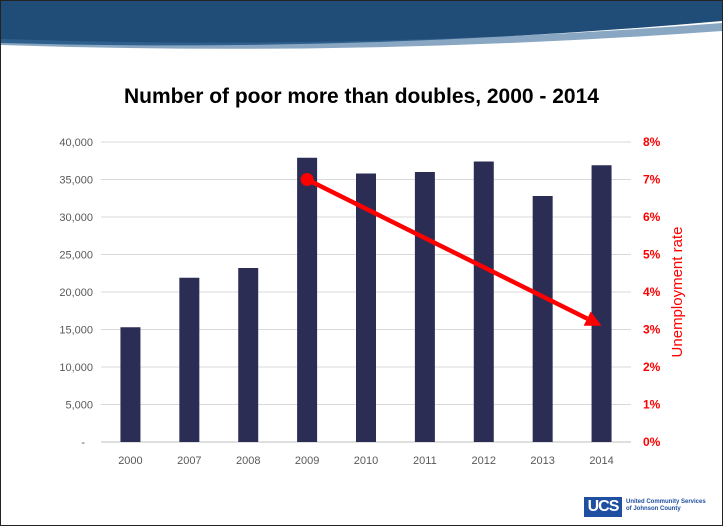  What do you see at coordinates (652, 405) in the screenshot?
I see `y2-tick-label: 1%` at bounding box center [652, 405].